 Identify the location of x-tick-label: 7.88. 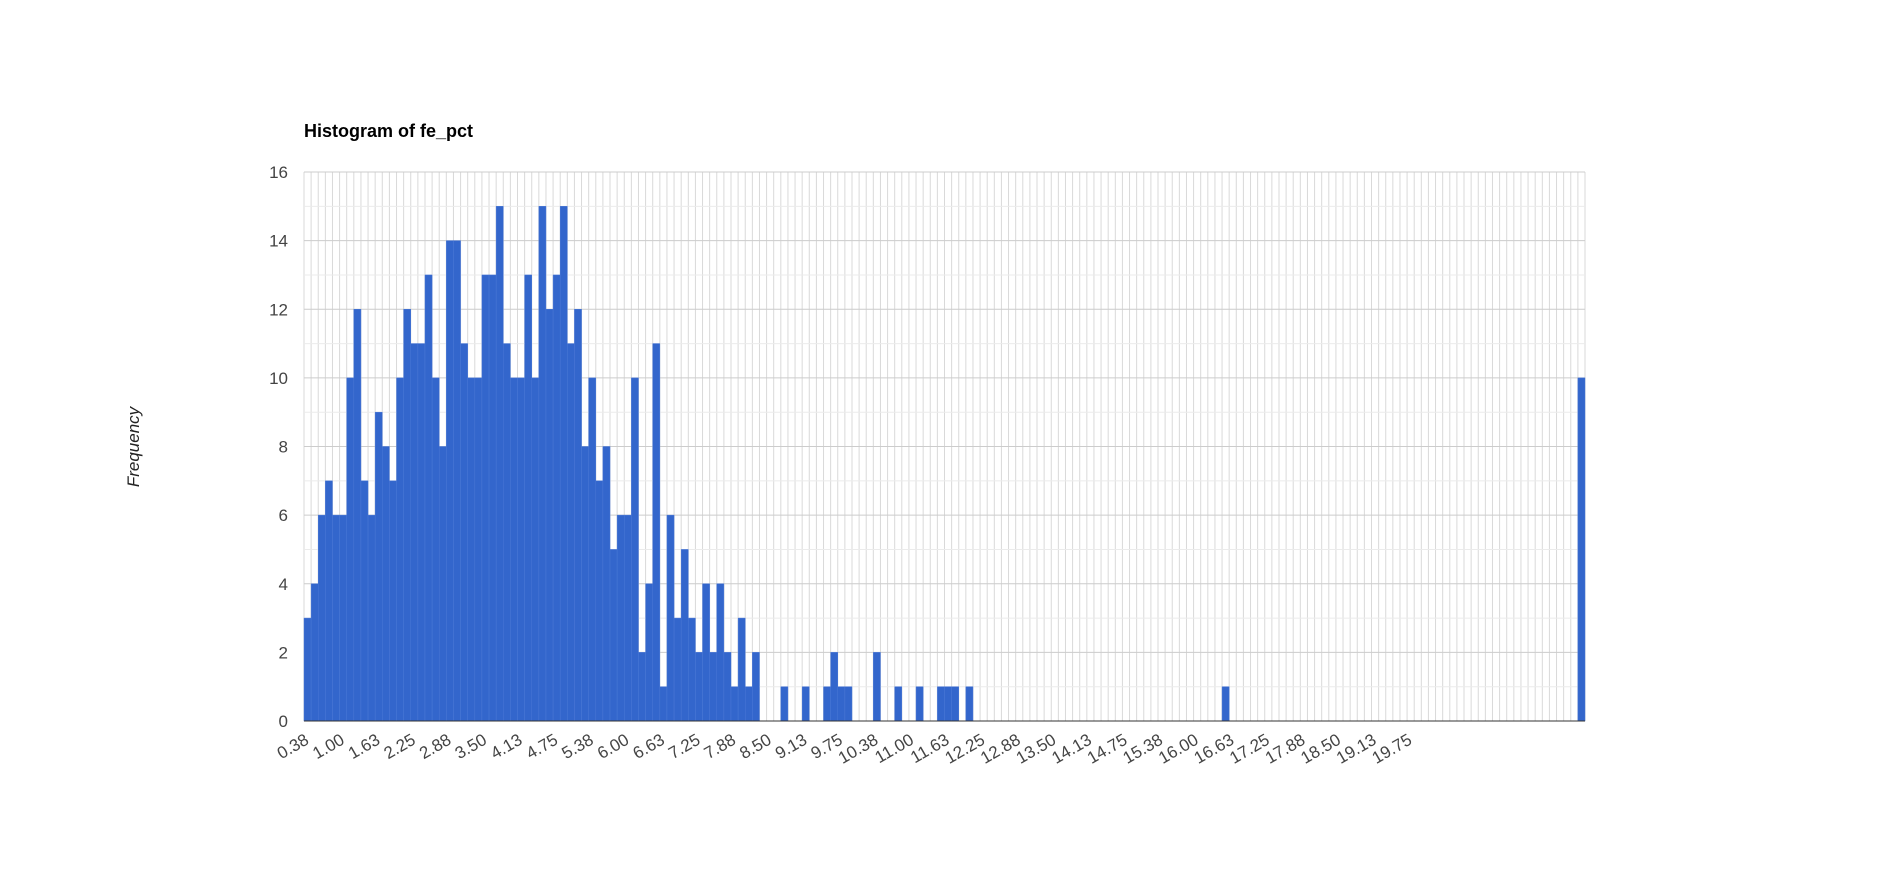
(720, 746).